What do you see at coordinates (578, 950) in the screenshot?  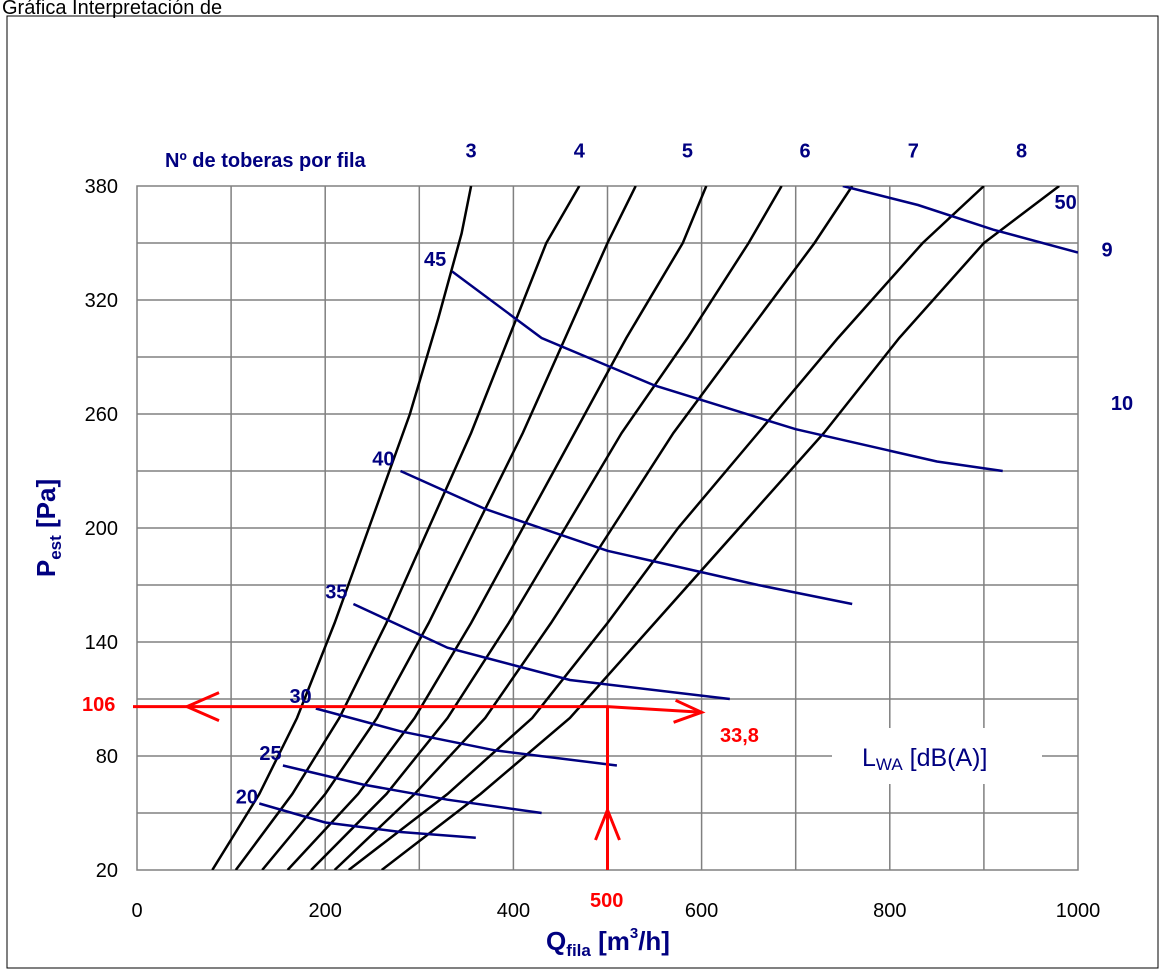 I see `x-axis-label-sub: fila` at bounding box center [578, 950].